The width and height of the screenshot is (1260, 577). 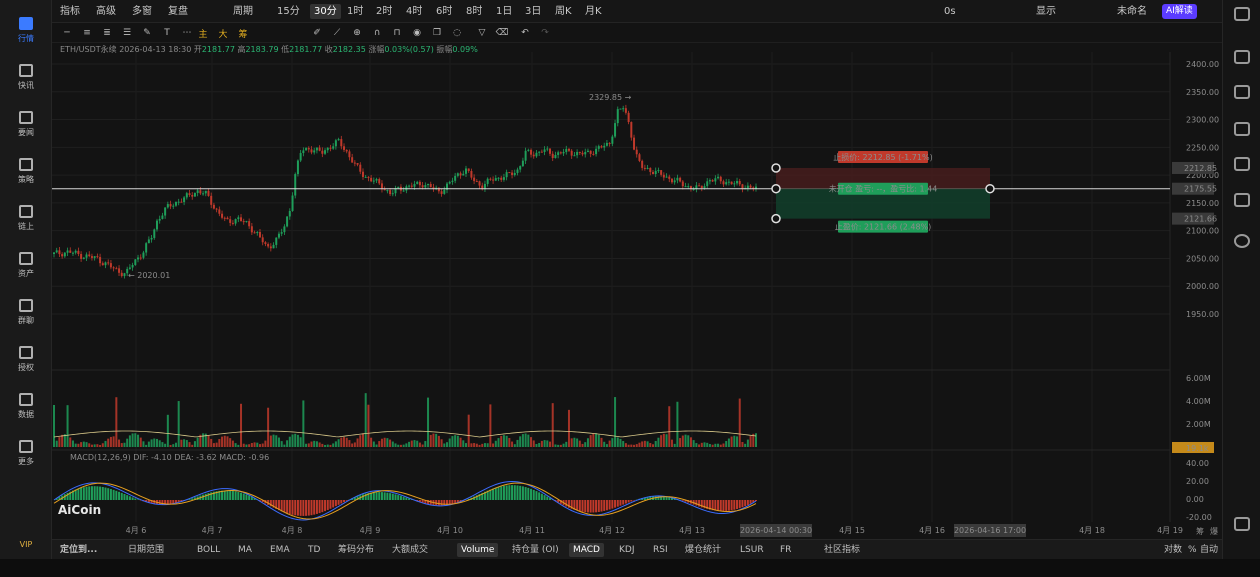 What do you see at coordinates (127, 33) in the screenshot?
I see `fib-tool-icon: ☰` at bounding box center [127, 33].